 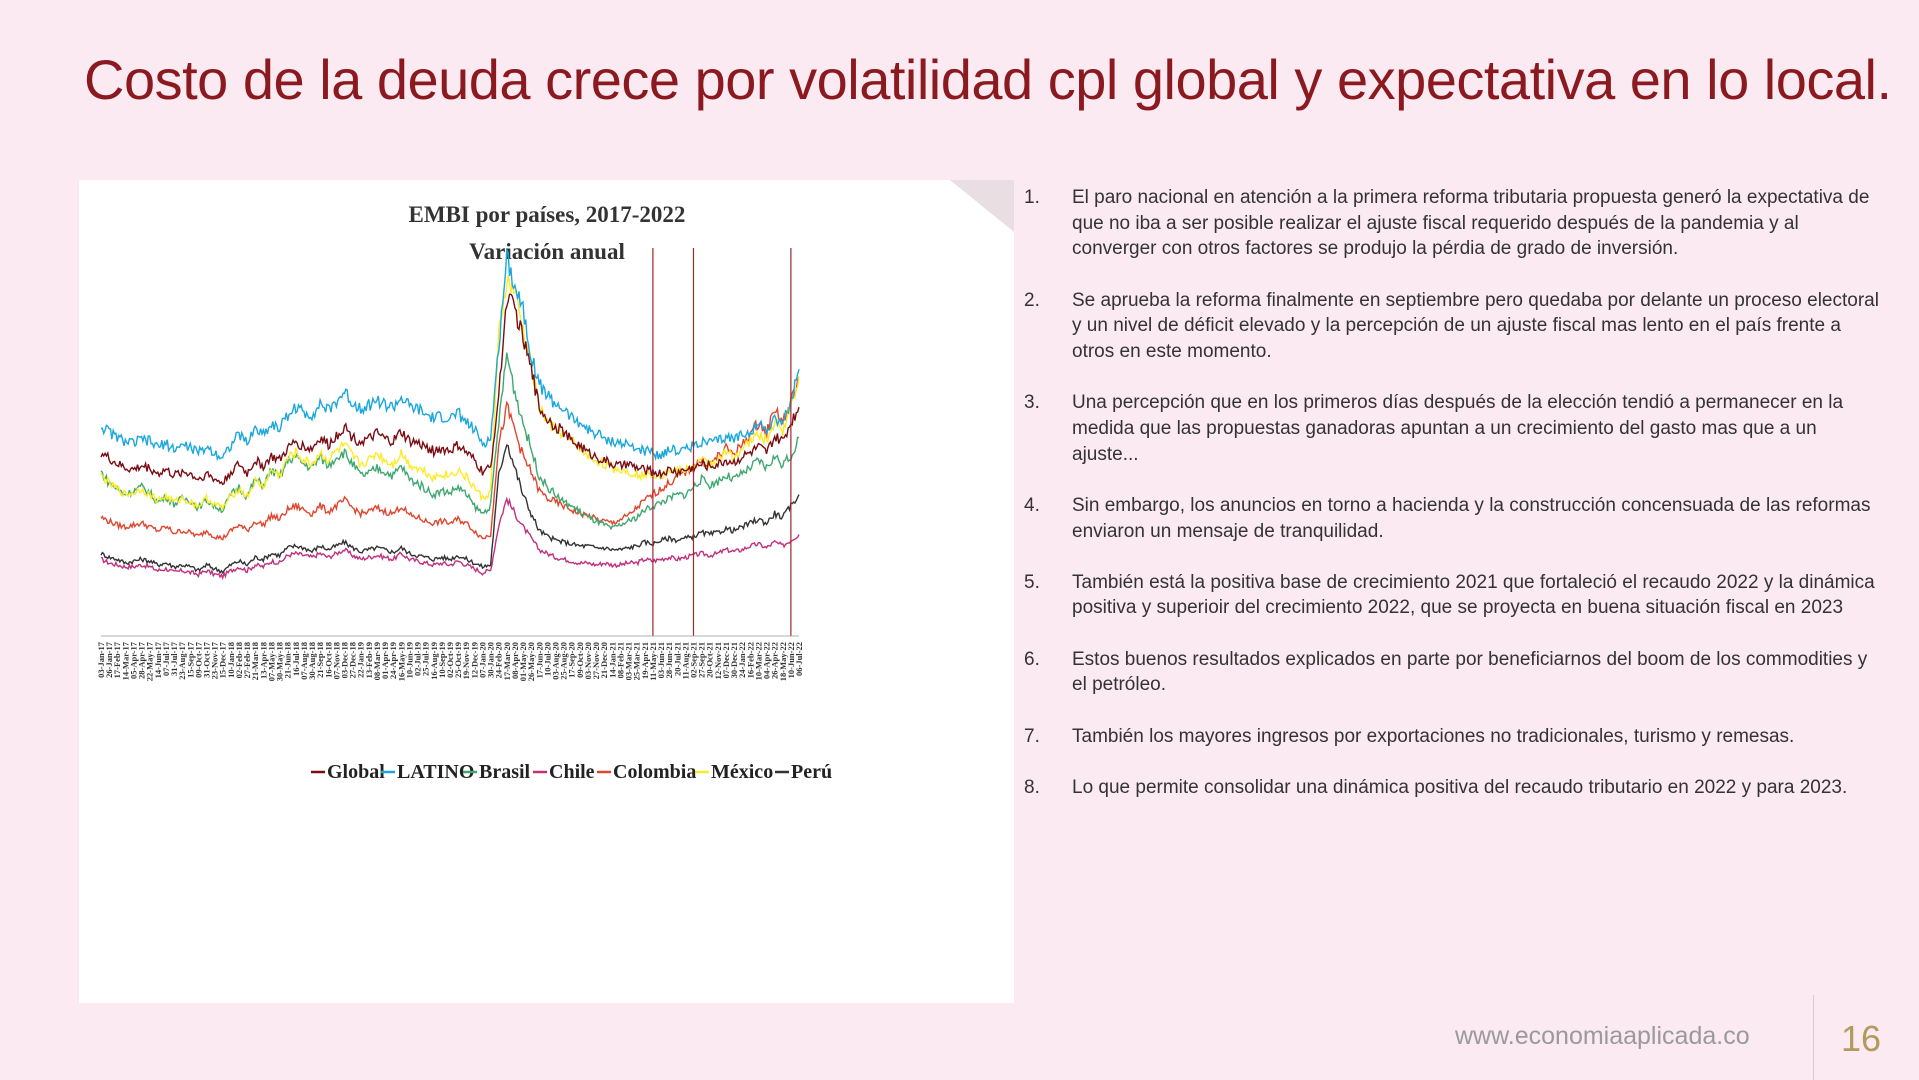 I want to click on chart-title: EMBI por países, 2017-2022, so click(x=547, y=214).